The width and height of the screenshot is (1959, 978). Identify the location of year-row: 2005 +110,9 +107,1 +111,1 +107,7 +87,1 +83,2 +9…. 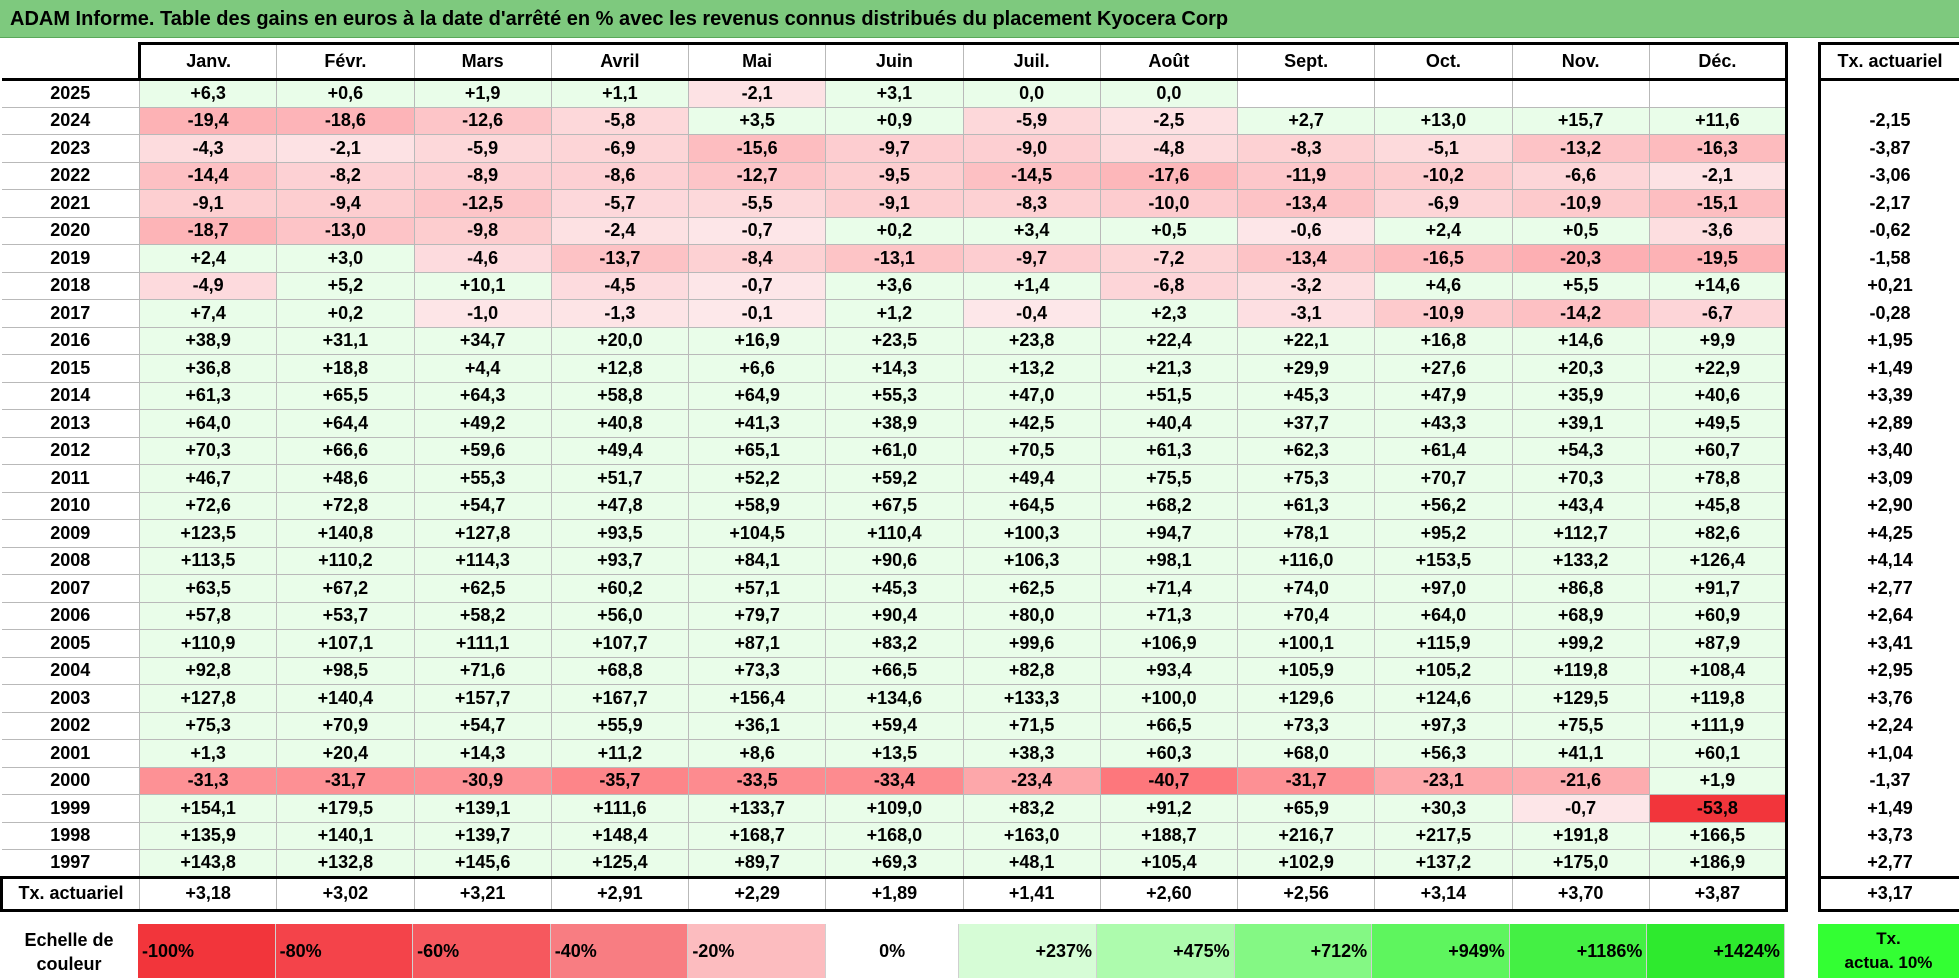
(895, 643).